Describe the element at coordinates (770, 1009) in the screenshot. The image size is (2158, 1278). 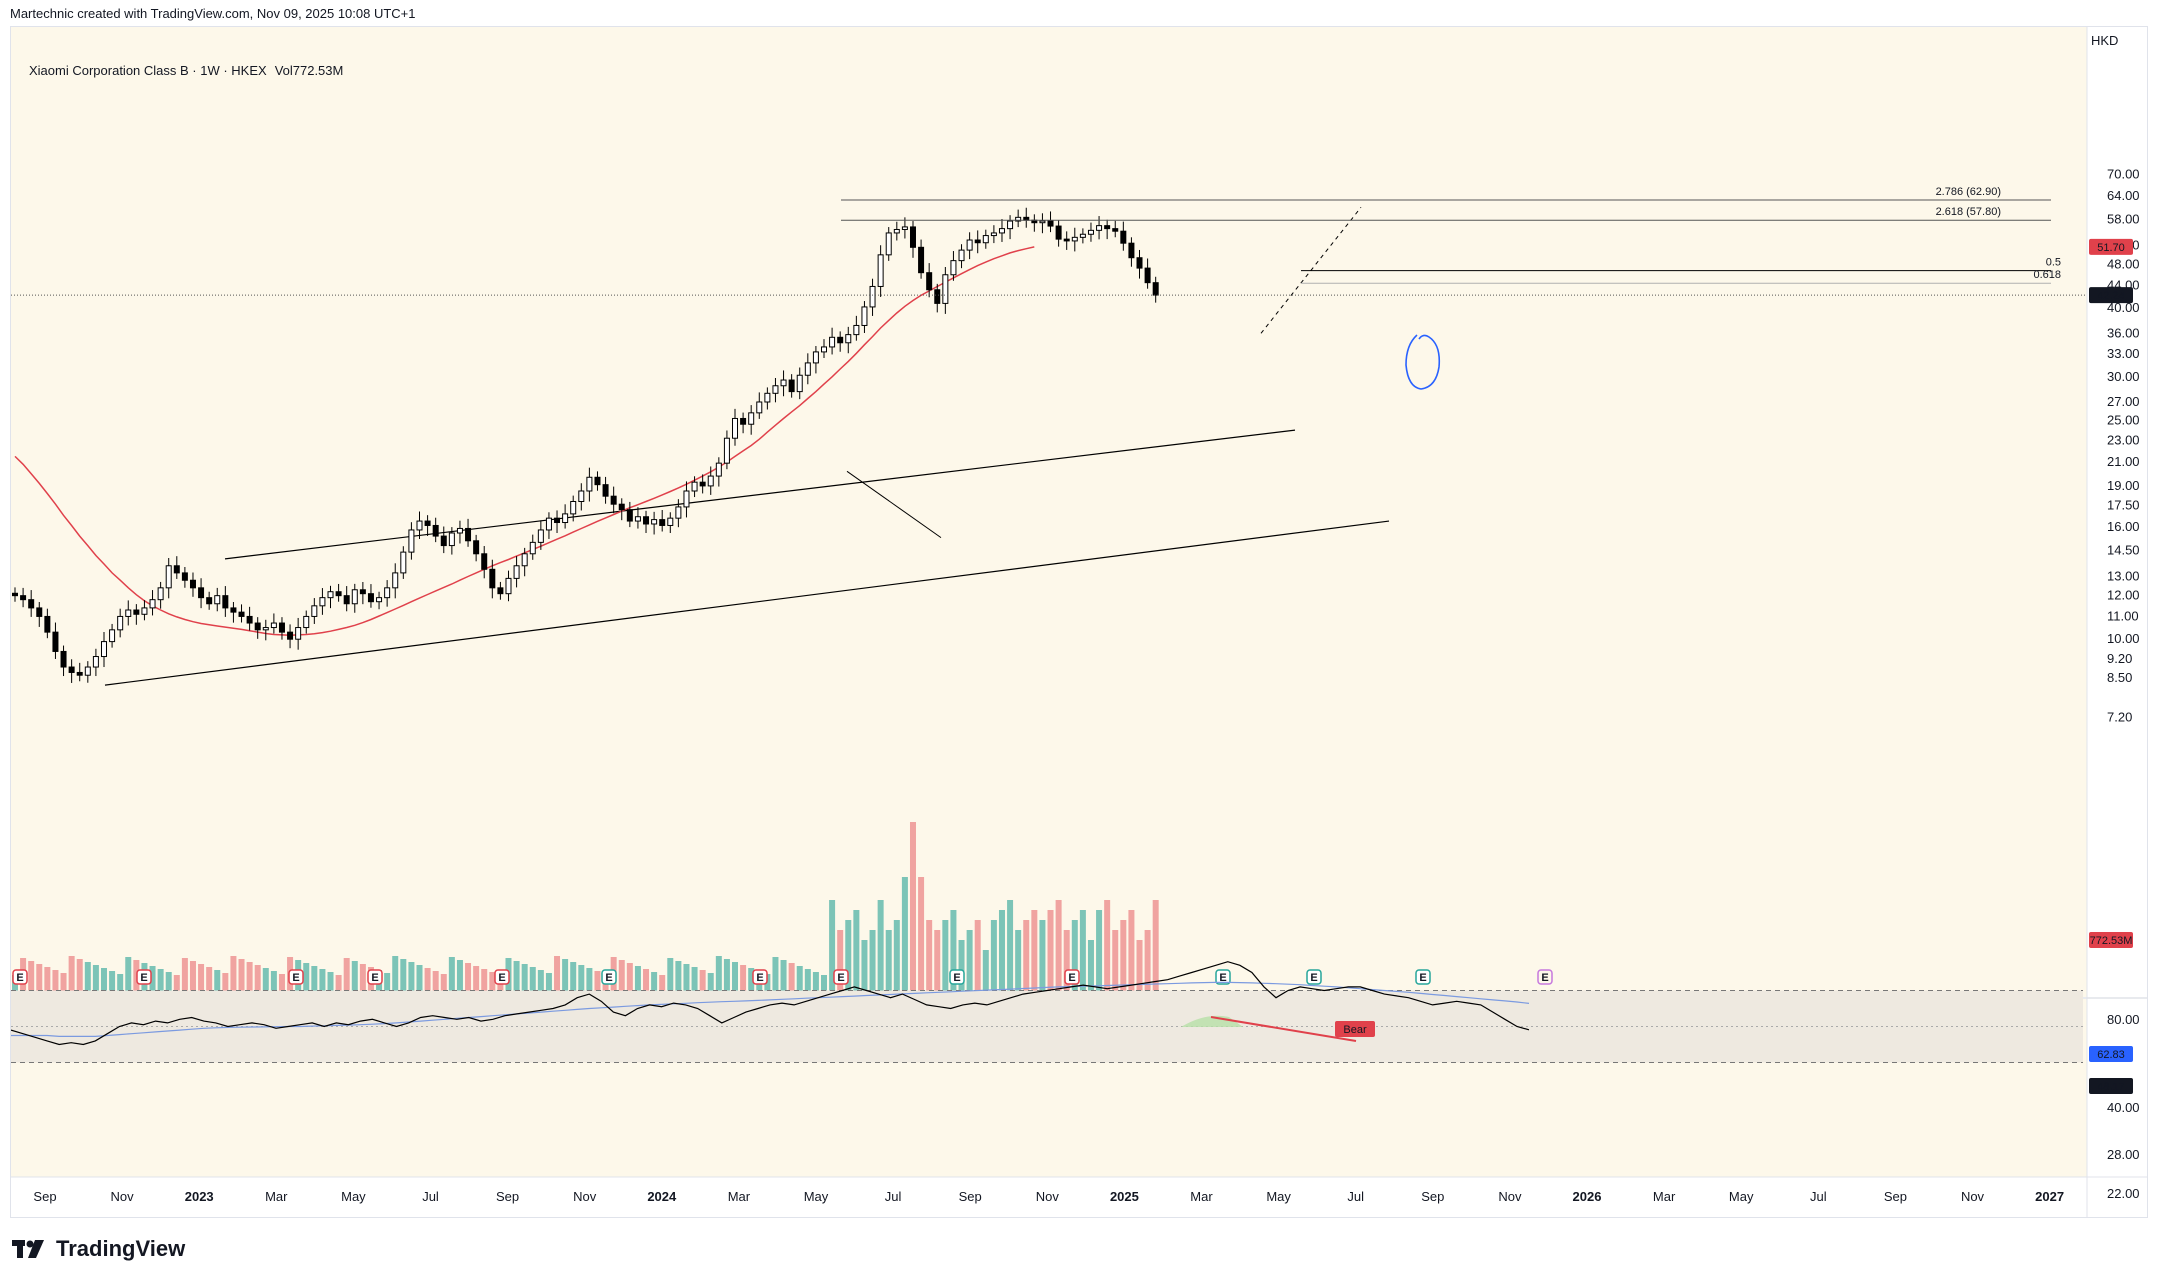
I see `rsi-ma-line` at that location.